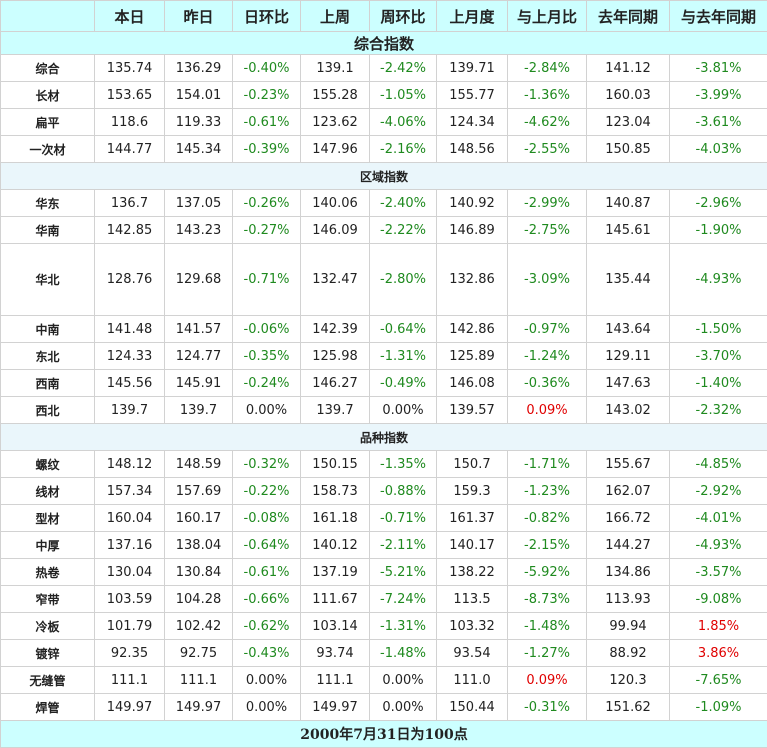 The image size is (767, 748). What do you see at coordinates (403, 230) in the screenshot?
I see `change-cell: -2.22%` at bounding box center [403, 230].